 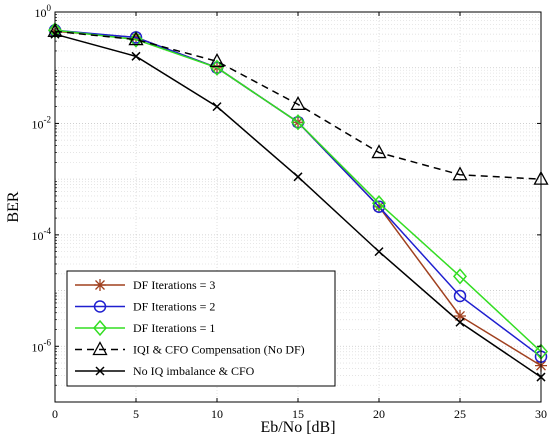 What do you see at coordinates (42, 345) in the screenshot?
I see `y-tick-label: 10⁻⁶` at bounding box center [42, 345].